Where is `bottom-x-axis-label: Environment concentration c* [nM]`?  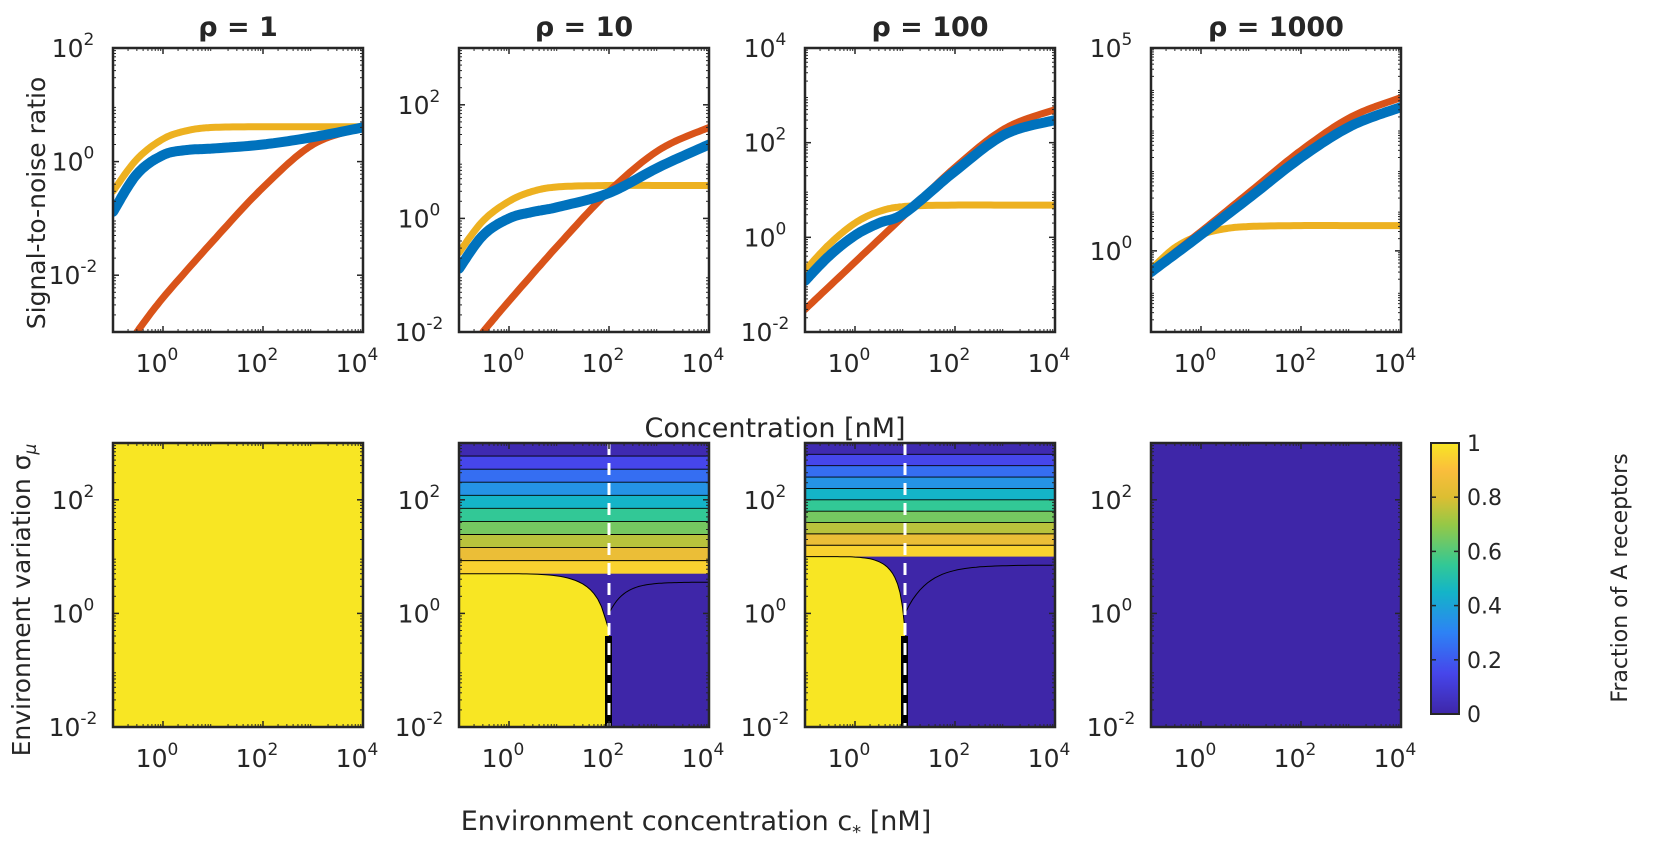
bottom-x-axis-label: Environment concentration c* [nM] is located at coordinates (696, 824).